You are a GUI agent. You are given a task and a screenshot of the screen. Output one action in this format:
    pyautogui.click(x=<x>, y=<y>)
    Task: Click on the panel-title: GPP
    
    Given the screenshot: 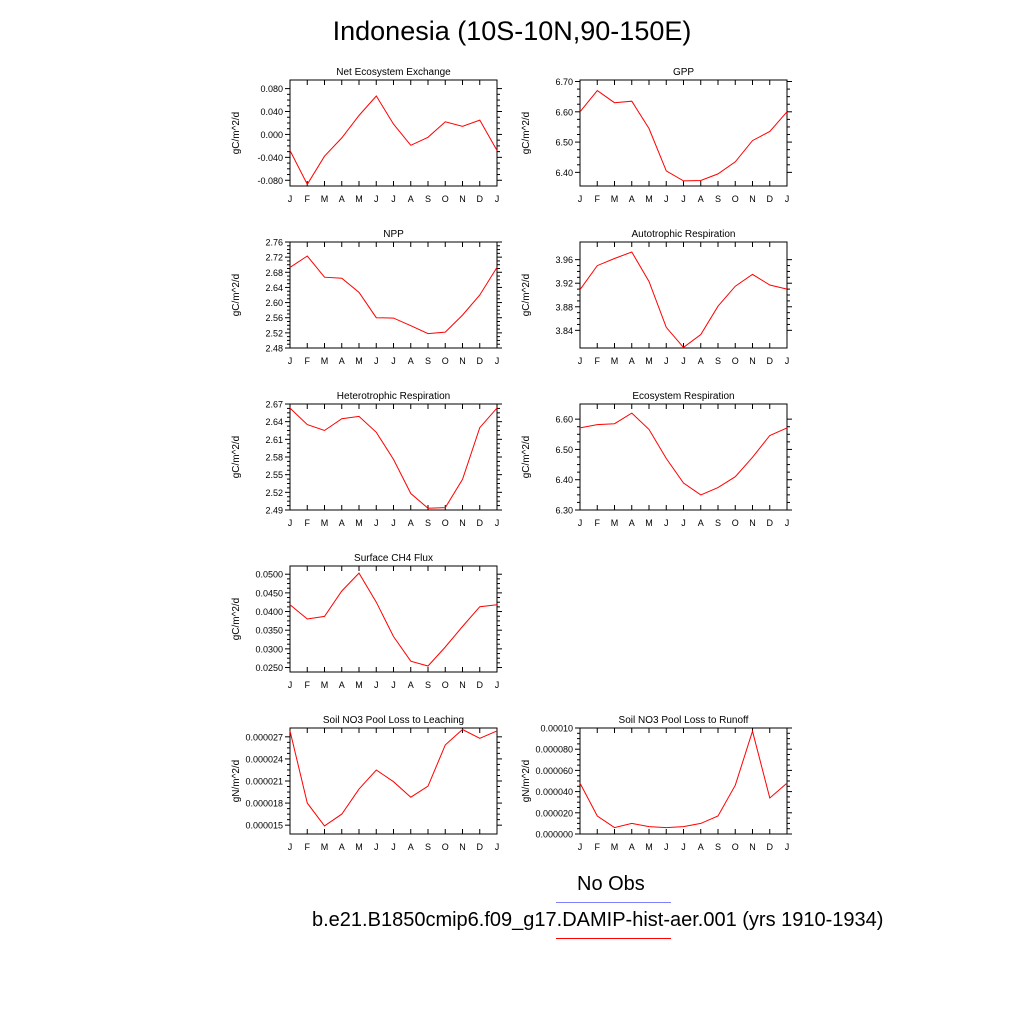 What is the action you would take?
    pyautogui.click(x=683, y=72)
    